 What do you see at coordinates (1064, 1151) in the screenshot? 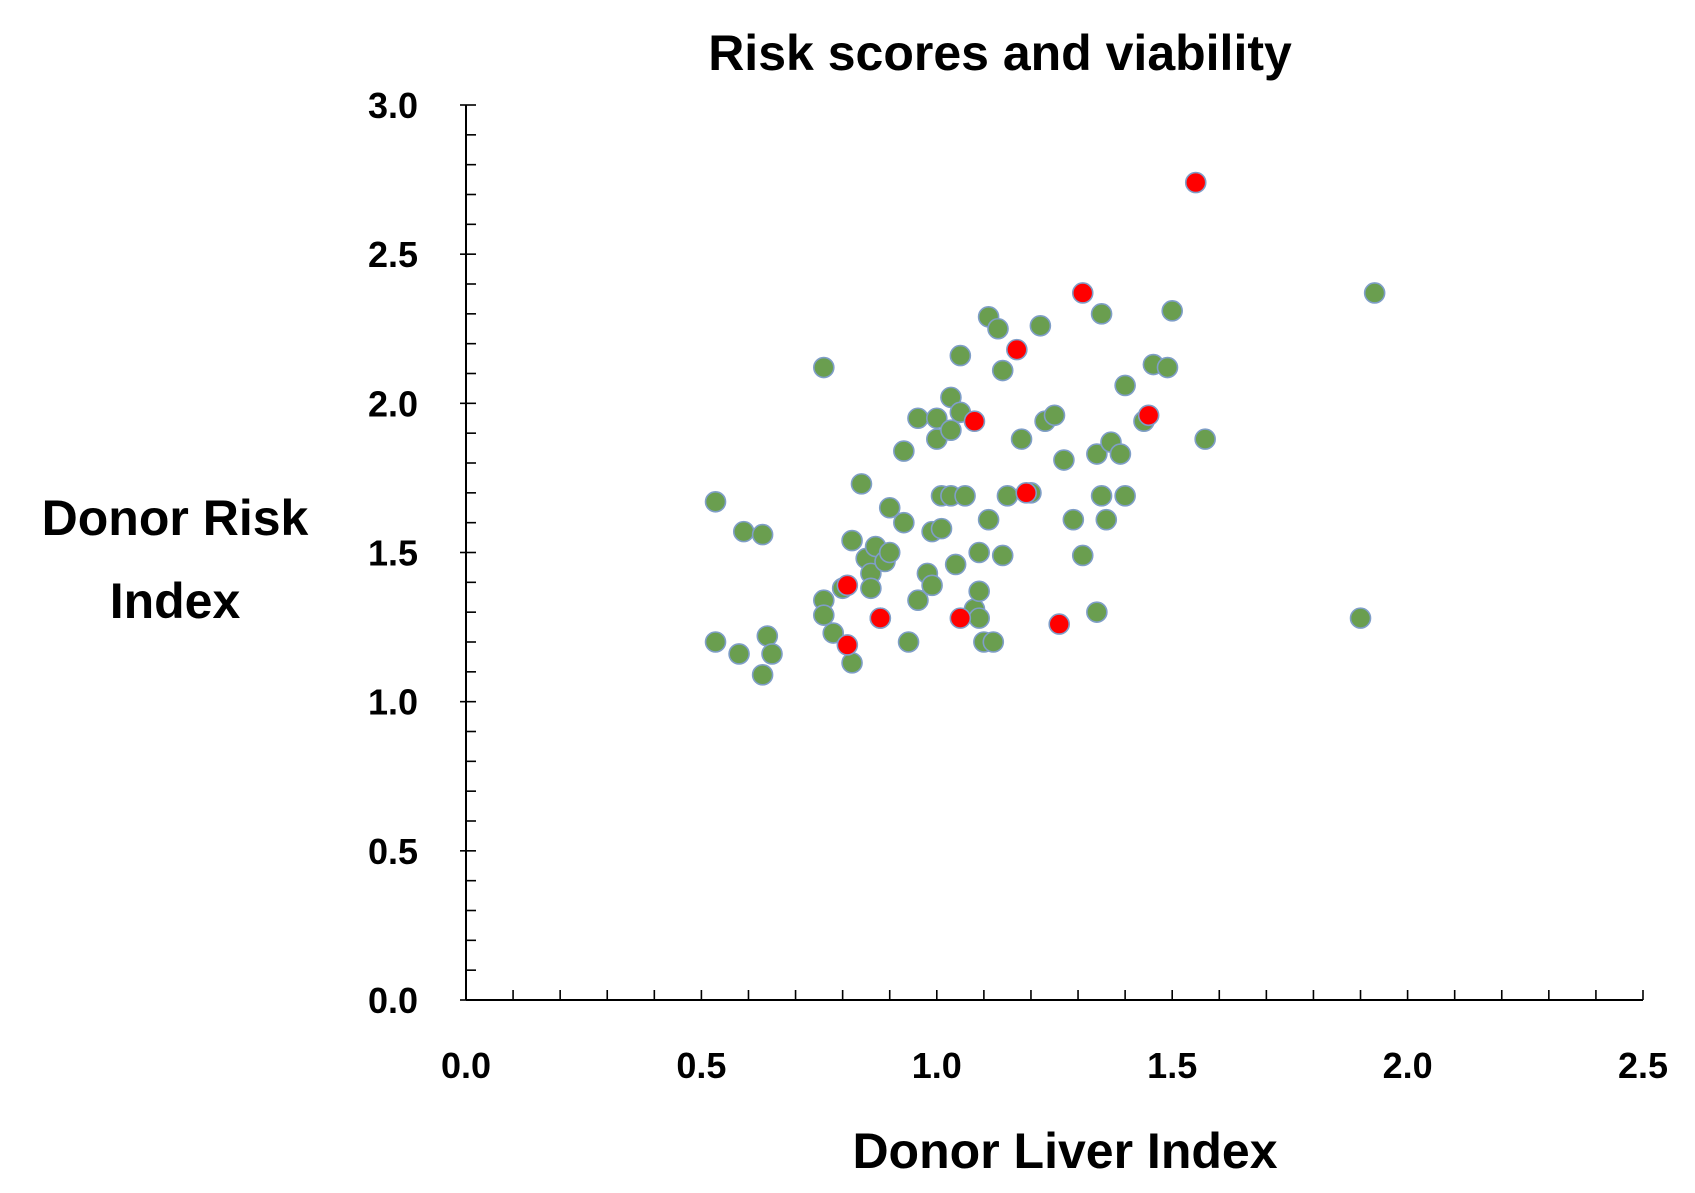
I see `x-axis-label: Donor Liver Index` at bounding box center [1064, 1151].